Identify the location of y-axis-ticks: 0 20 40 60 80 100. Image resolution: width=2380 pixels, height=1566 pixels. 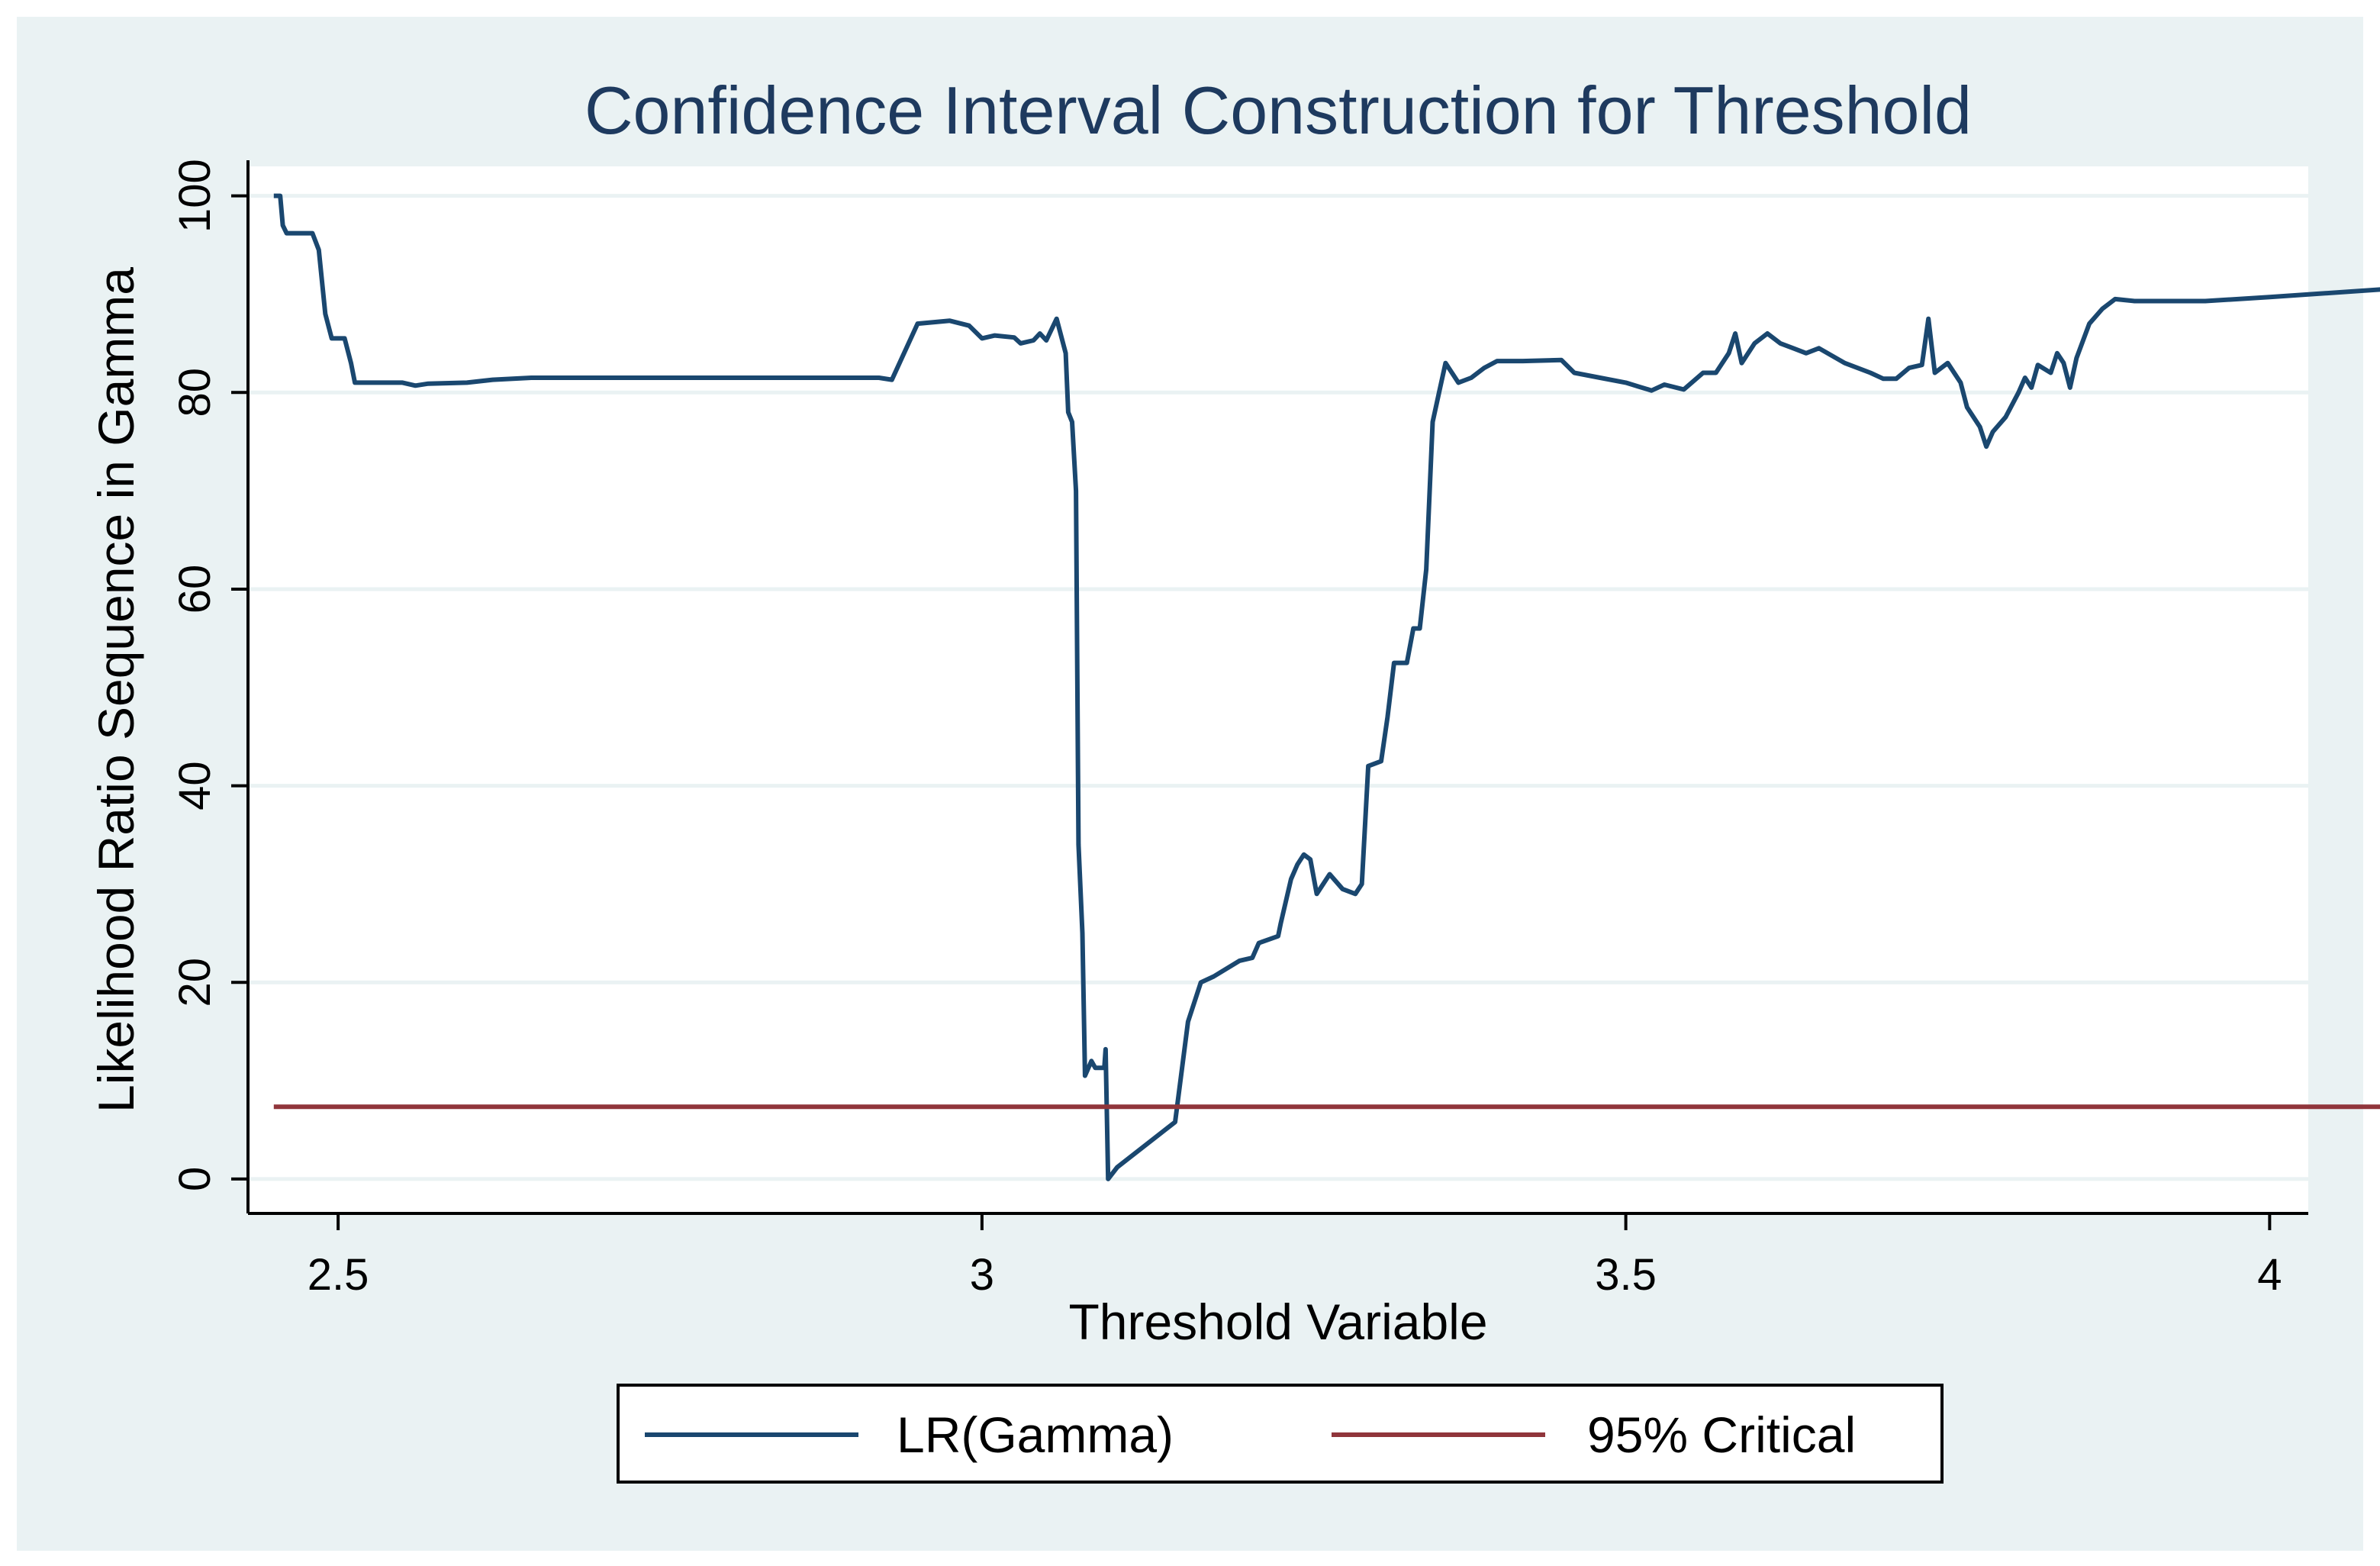
(209, 675).